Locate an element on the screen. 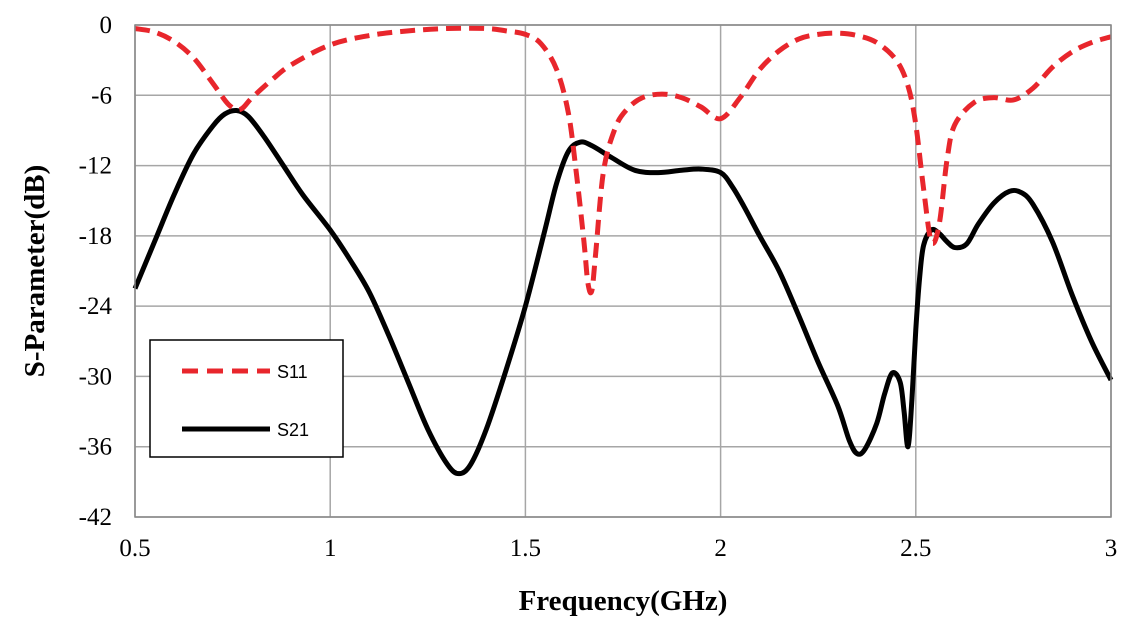  y-tick-label: 0 is located at coordinates (106, 25).